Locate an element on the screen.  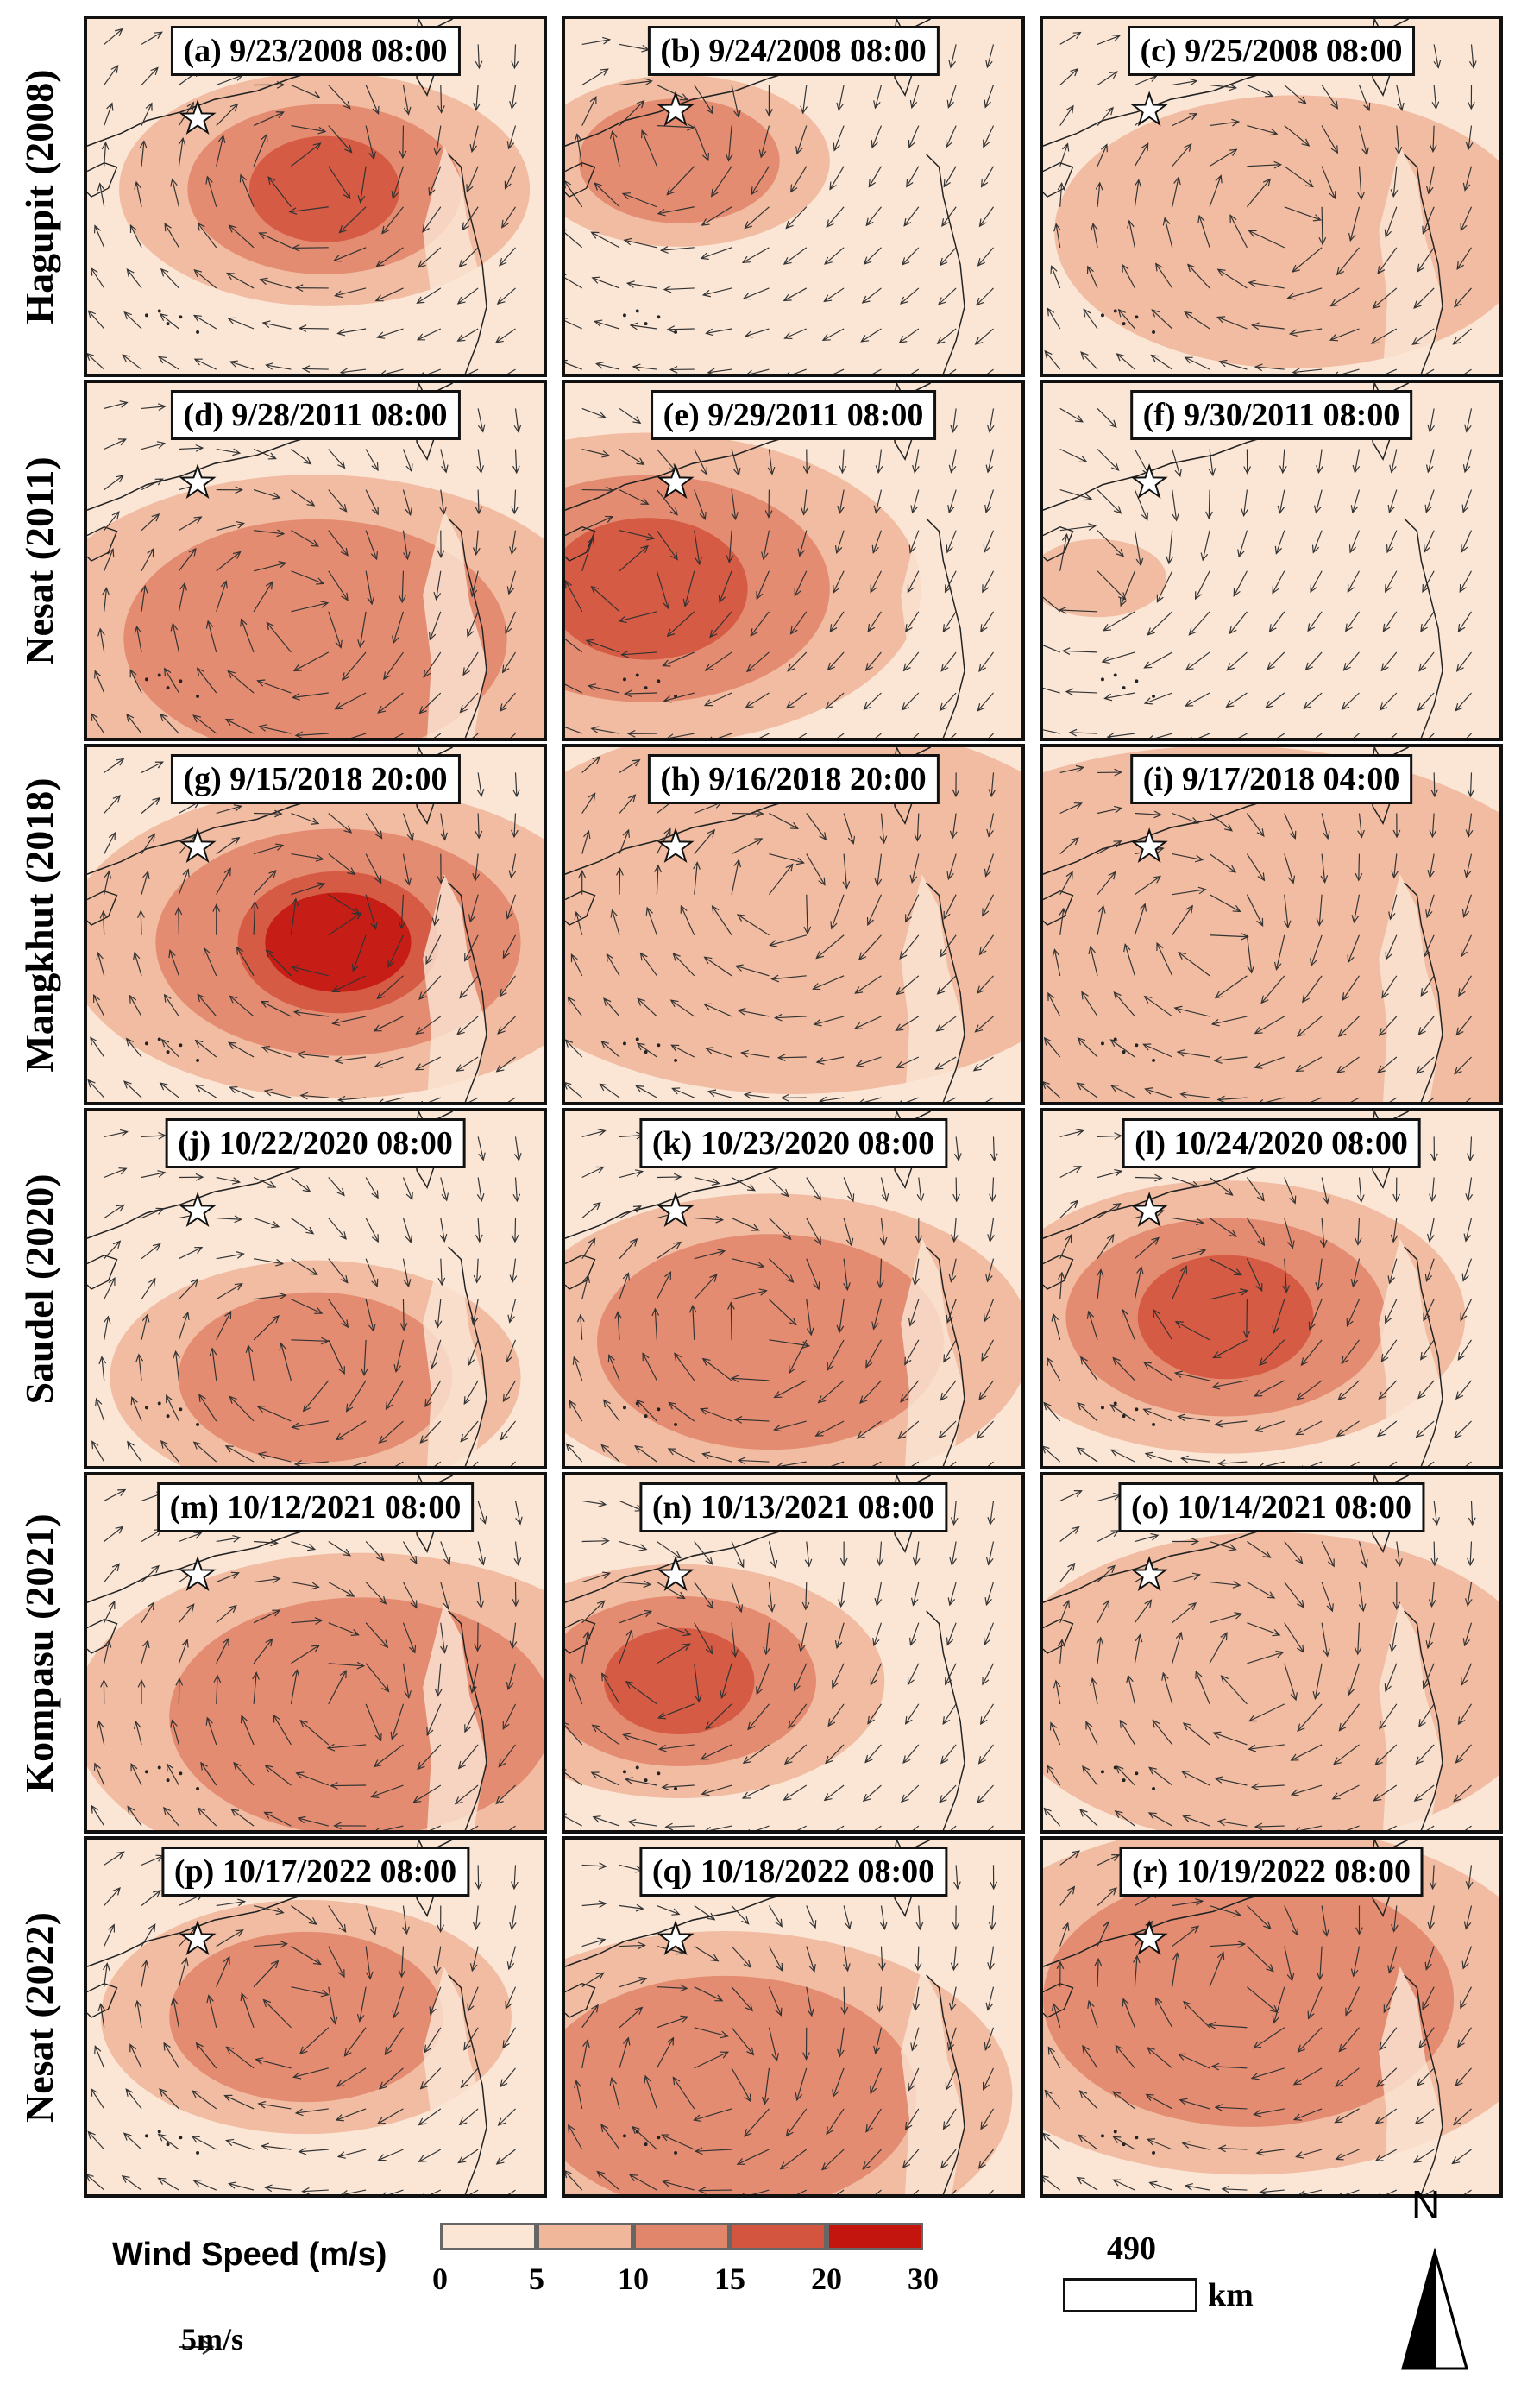
wind-map-panel: (p) 10/17/2022 08:00 is located at coordinates (316, 2017).